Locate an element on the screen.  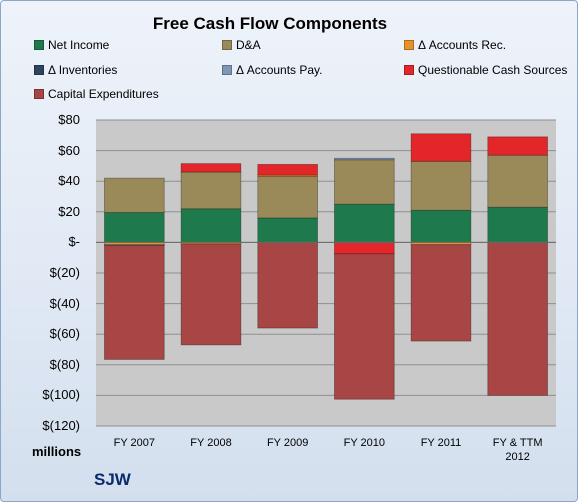
y-tick-label: $60 is located at coordinates (69, 150).